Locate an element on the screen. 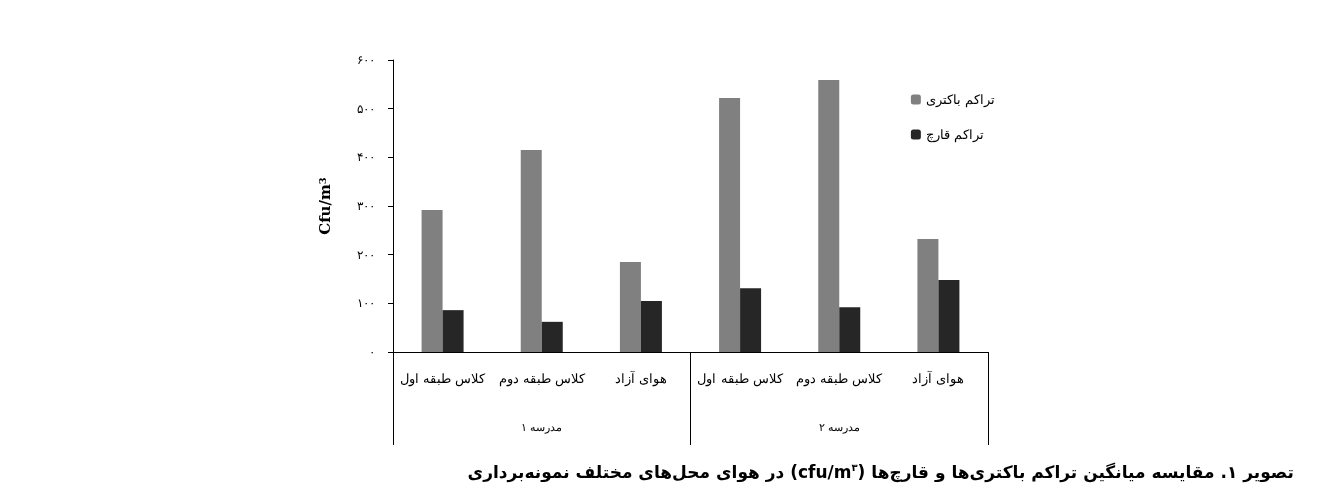  text: مدرسه ۲ is located at coordinates (839, 427).